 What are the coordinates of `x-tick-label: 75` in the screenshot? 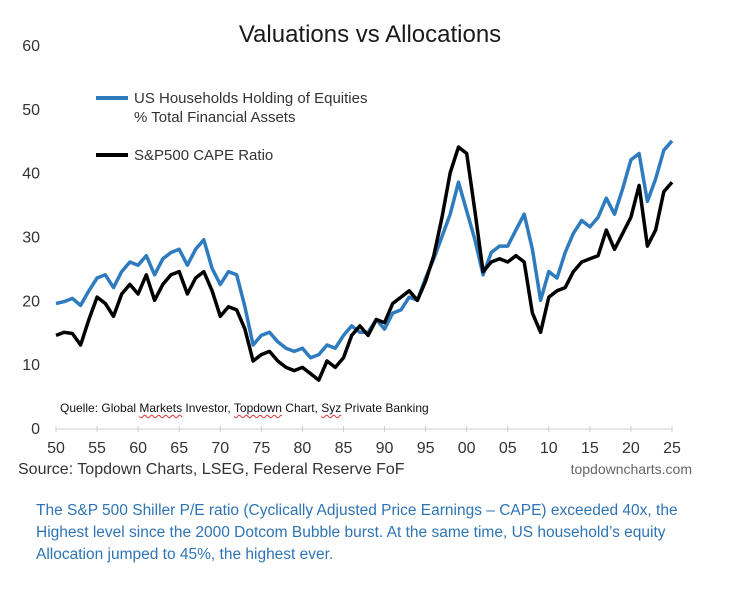 It's located at (261, 448).